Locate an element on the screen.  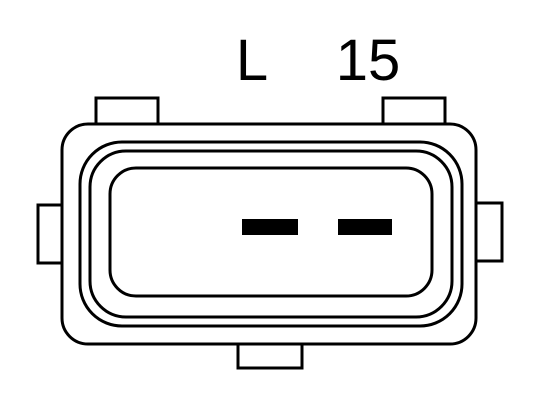
terminal-label-15: 15 is located at coordinates (368, 60).